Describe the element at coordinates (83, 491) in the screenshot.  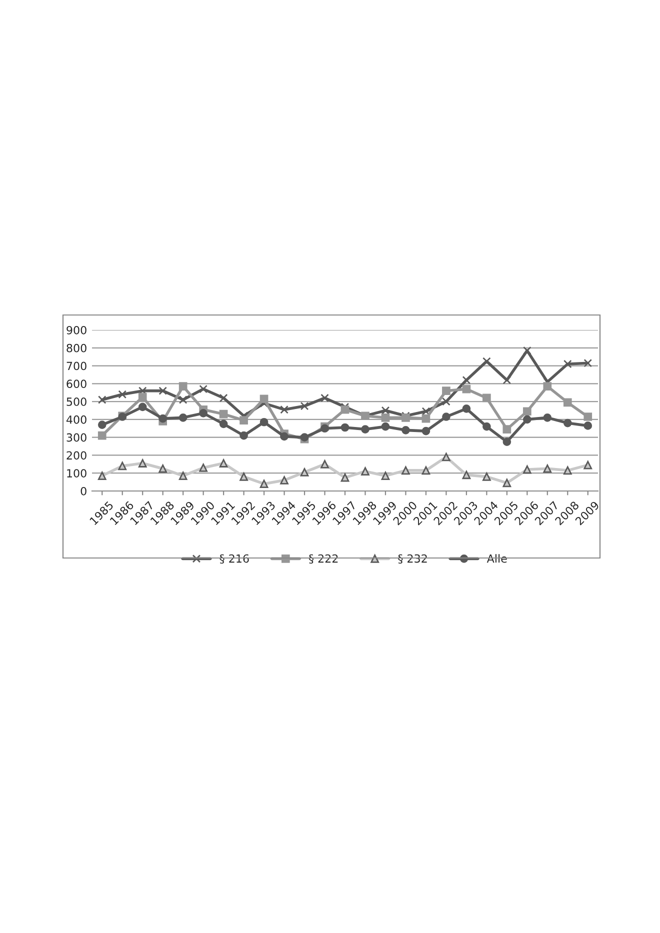
I see `y-tick-label: 0` at that location.